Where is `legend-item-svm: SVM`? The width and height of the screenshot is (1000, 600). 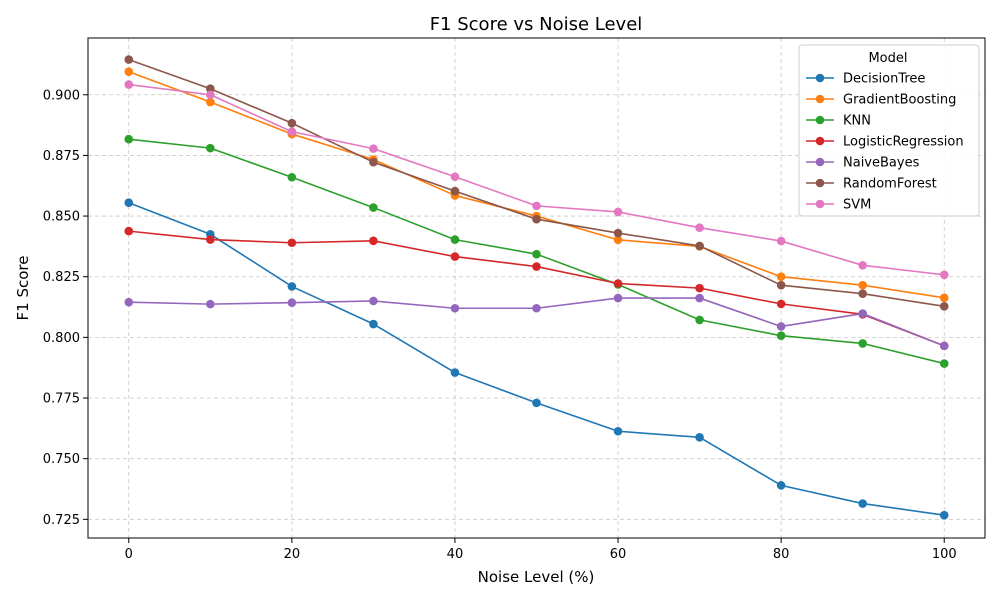 legend-item-svm: SVM is located at coordinates (838, 205).